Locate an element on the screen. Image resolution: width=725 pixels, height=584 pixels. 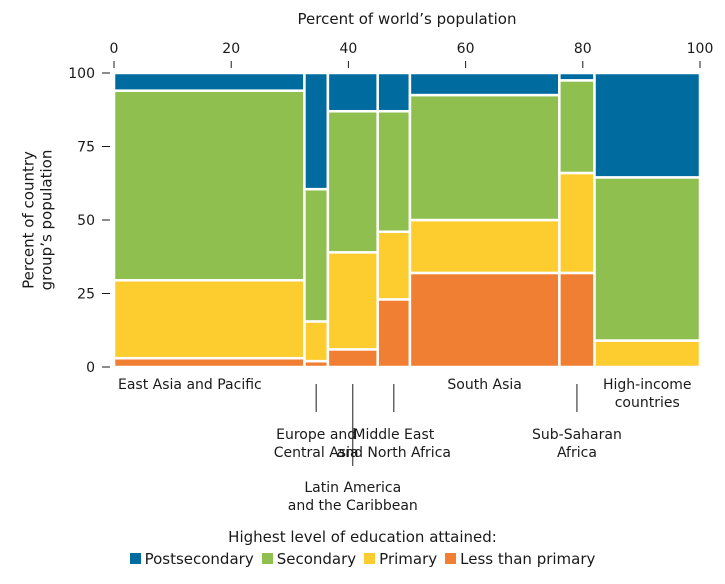
tile-east-asia-and-pacific-primary is located at coordinates (209, 319).